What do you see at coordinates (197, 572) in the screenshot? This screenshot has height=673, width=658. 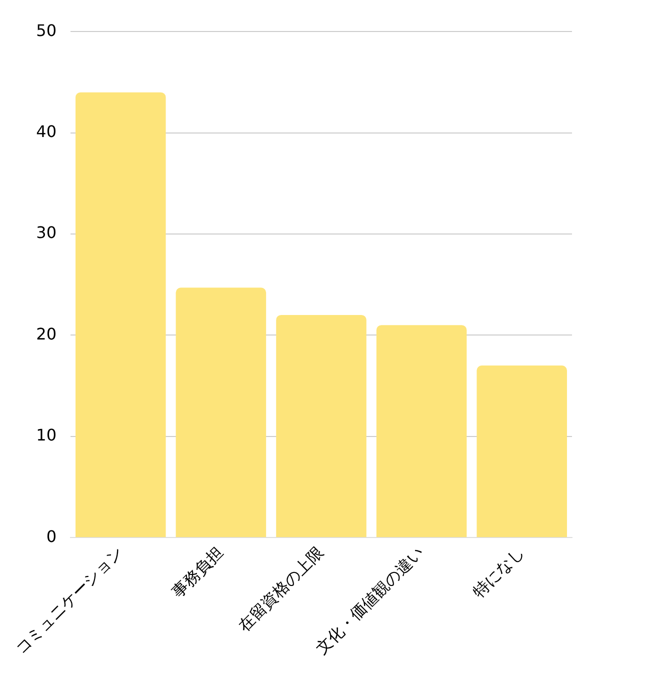 I see `x-tick-label: 事務負担` at bounding box center [197, 572].